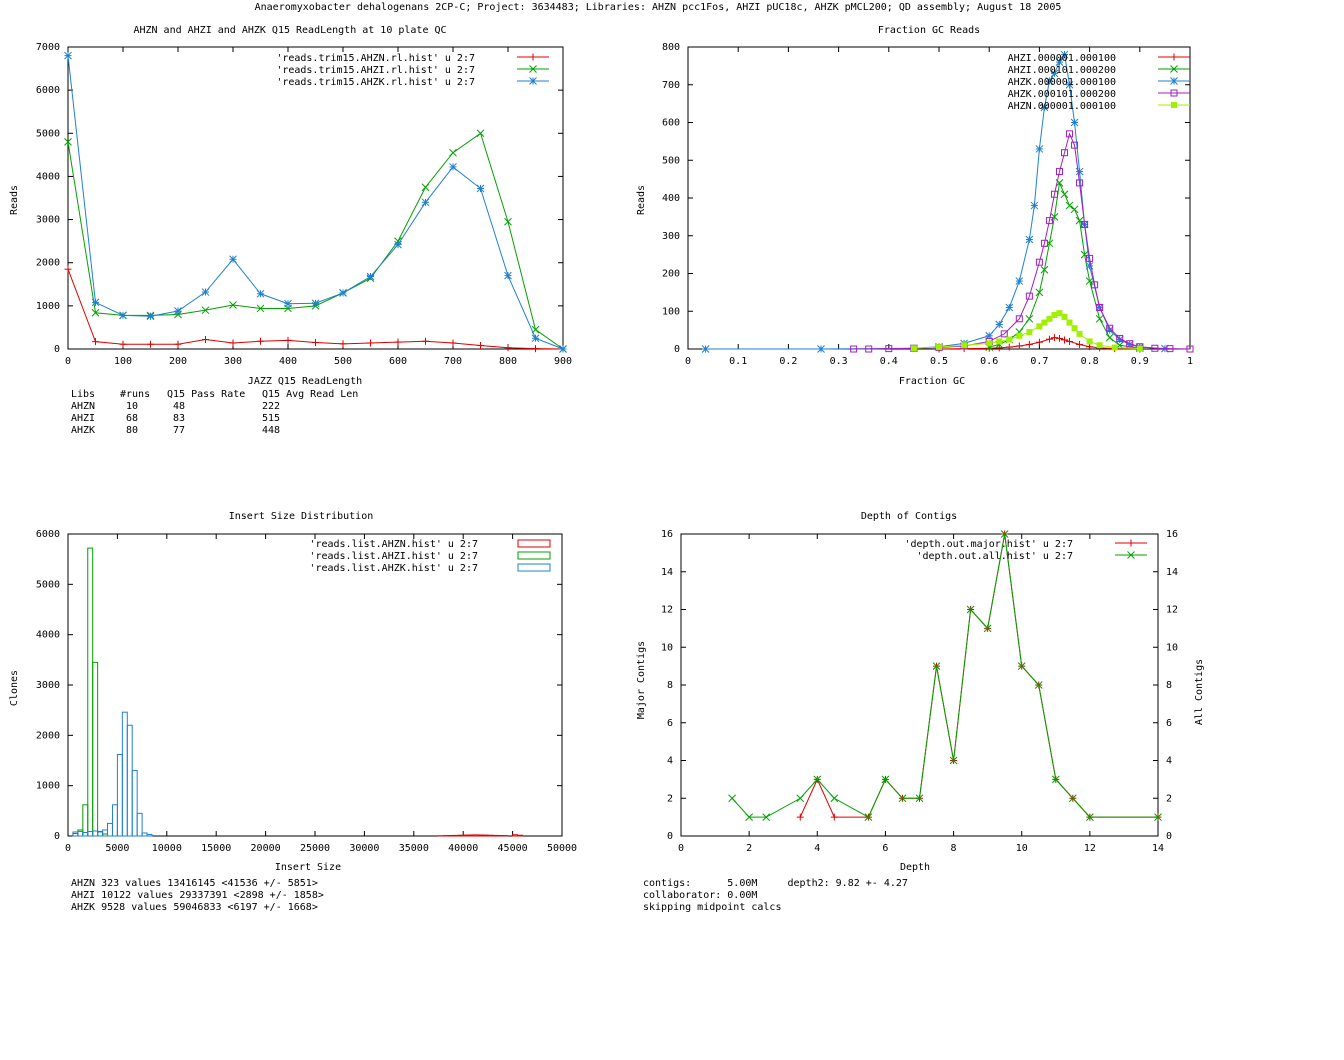  I want to click on x-tick-label: 10, so click(1022, 848).